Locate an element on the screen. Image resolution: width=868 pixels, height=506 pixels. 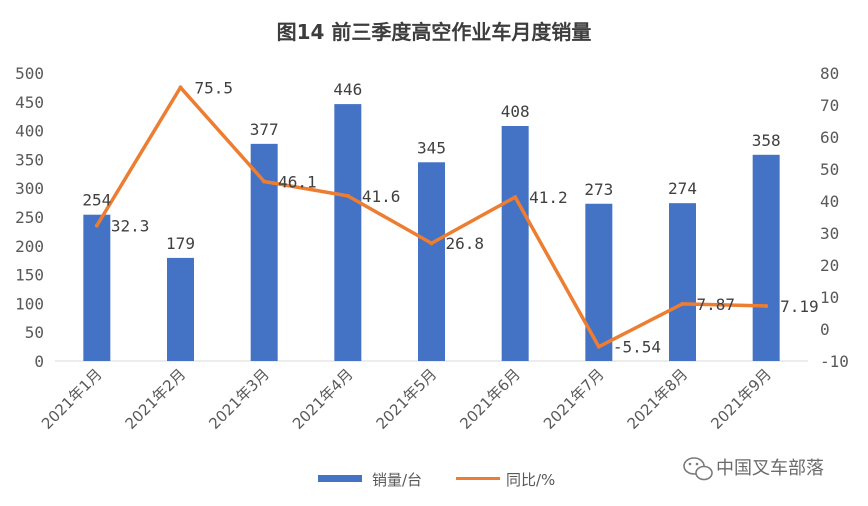
bar-data-label: 446 is located at coordinates (347, 89).